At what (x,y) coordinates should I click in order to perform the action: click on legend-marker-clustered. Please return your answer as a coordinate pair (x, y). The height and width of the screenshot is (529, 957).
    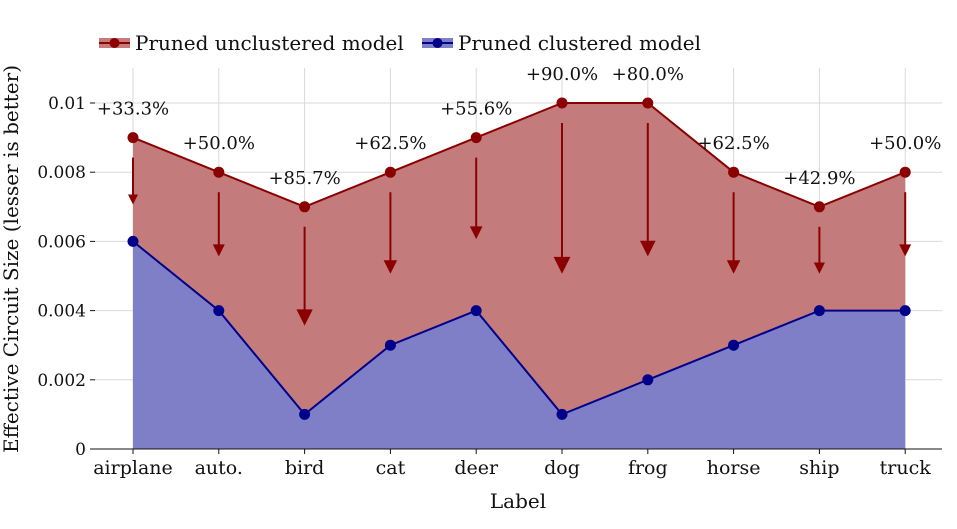
    Looking at the image, I should click on (437, 43).